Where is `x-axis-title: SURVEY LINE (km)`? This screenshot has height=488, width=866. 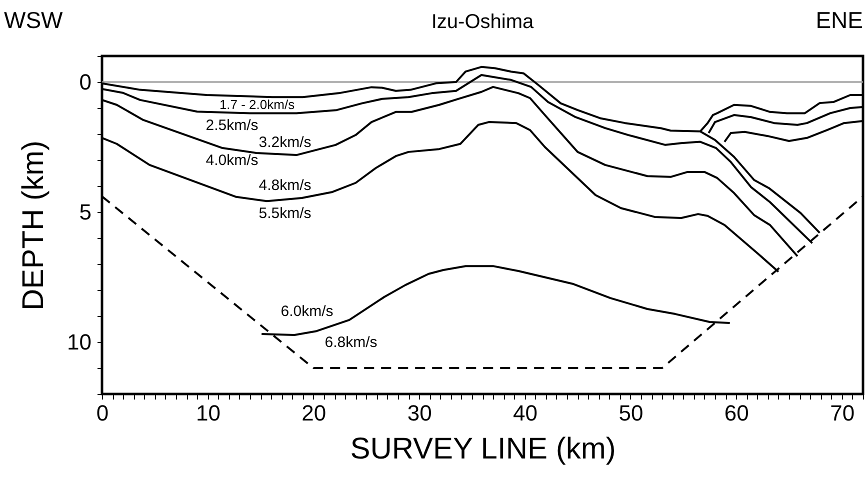 x-axis-title: SURVEY LINE (km) is located at coordinates (483, 449).